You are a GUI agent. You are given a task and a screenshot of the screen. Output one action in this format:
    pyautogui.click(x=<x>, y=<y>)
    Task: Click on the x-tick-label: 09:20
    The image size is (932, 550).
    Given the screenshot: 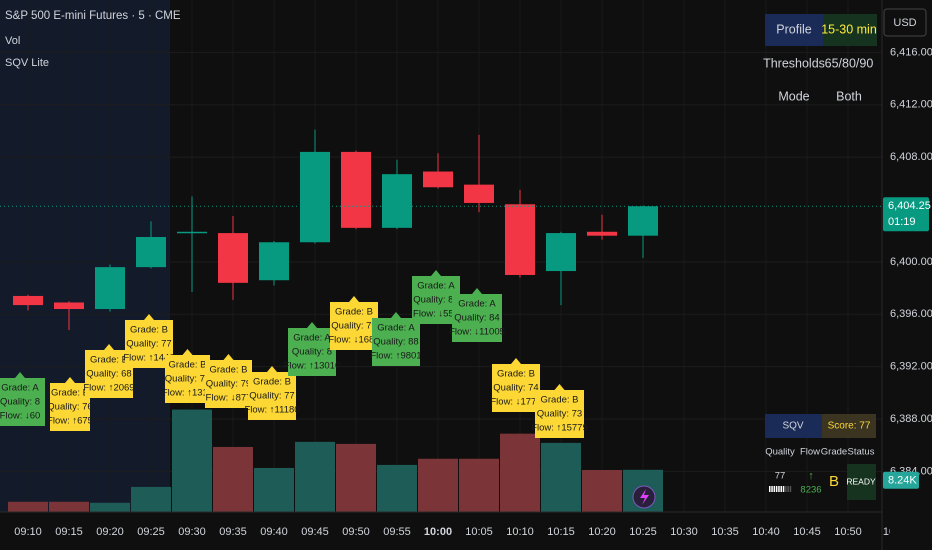 What is the action you would take?
    pyautogui.click(x=110, y=532)
    